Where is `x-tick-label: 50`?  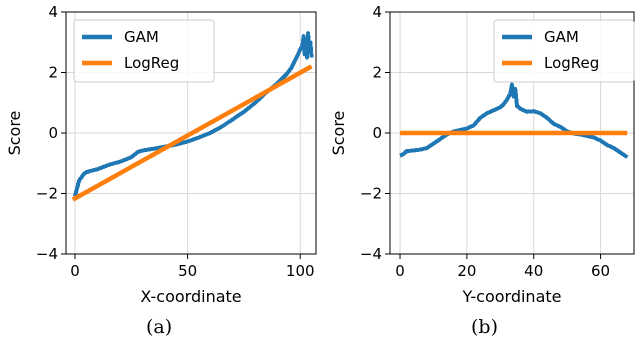
x-tick-label: 50 is located at coordinates (187, 271).